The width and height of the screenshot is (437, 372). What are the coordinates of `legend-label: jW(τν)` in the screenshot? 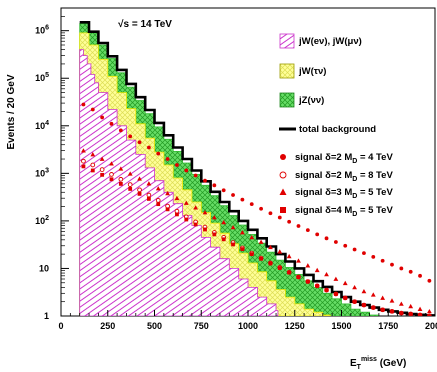 It's located at (312, 71).